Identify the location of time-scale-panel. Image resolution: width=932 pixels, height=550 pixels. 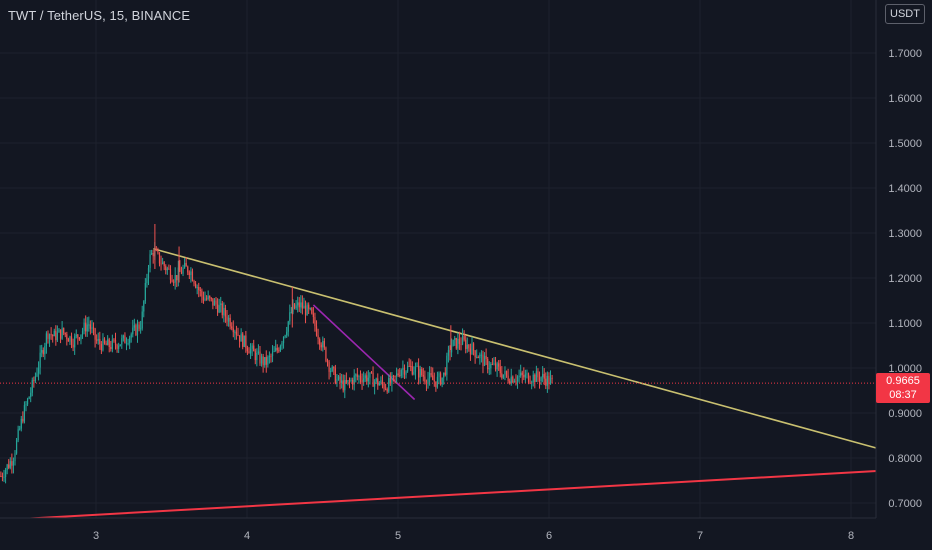
(438, 534).